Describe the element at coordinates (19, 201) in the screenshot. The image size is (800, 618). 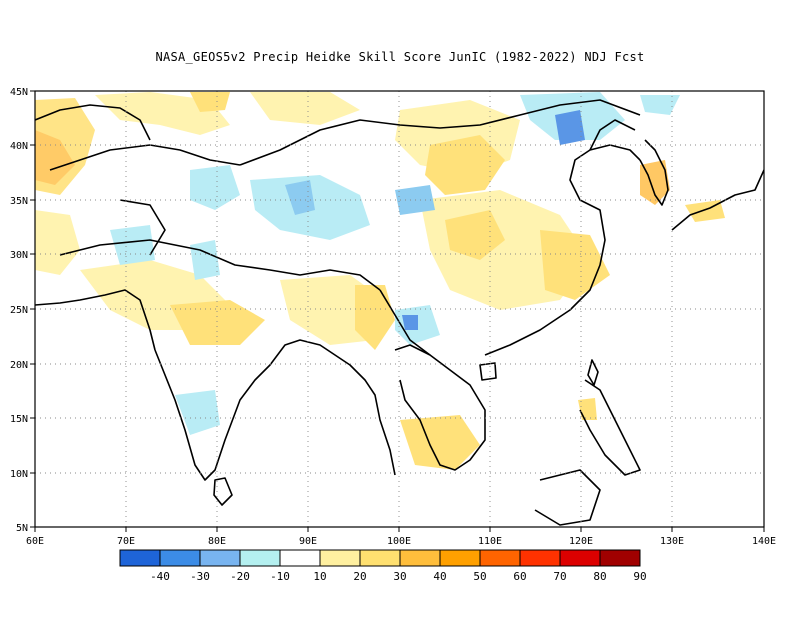
I see `lat-label: 35N` at that location.